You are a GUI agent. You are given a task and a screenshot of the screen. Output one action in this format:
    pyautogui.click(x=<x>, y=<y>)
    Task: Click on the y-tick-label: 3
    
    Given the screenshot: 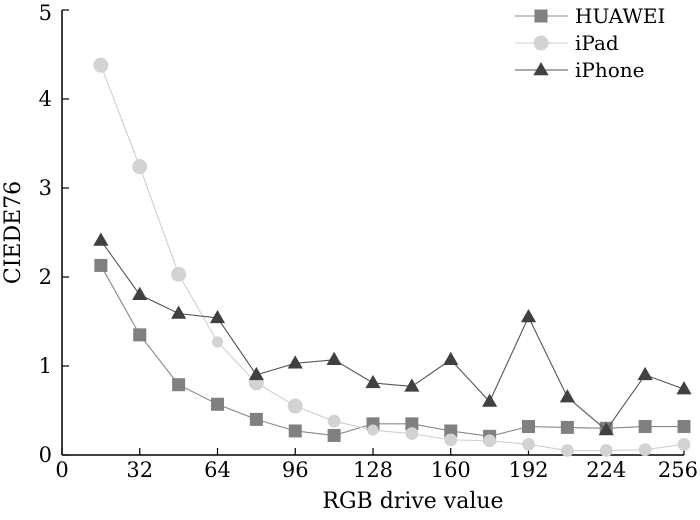 What is the action you would take?
    pyautogui.click(x=45, y=188)
    